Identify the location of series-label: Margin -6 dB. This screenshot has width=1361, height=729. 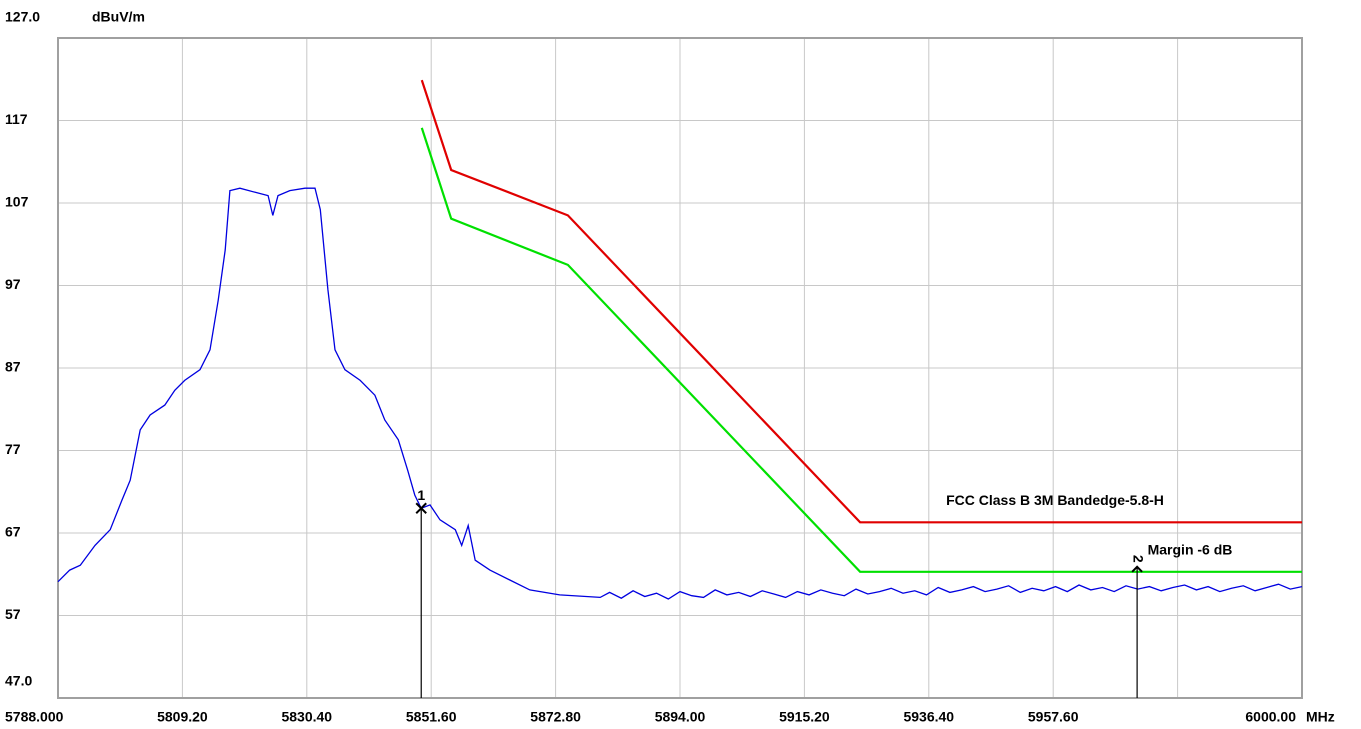
(1190, 549).